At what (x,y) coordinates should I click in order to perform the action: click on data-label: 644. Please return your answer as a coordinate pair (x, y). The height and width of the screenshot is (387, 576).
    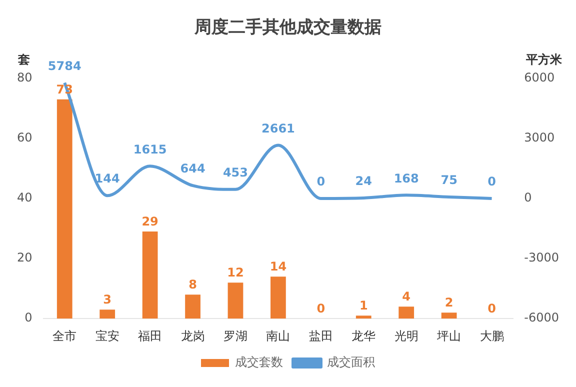
    Looking at the image, I should click on (193, 169).